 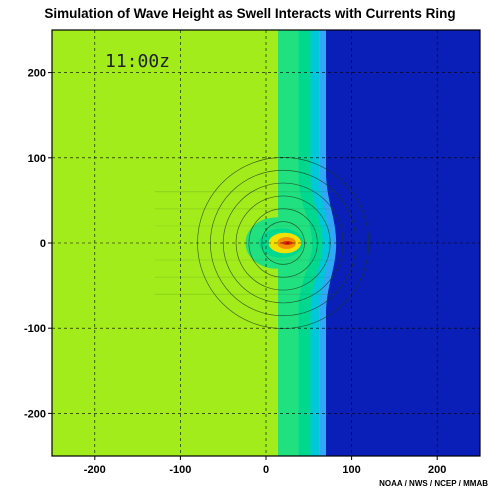 I want to click on bulge-light-blue, so click(x=331, y=243).